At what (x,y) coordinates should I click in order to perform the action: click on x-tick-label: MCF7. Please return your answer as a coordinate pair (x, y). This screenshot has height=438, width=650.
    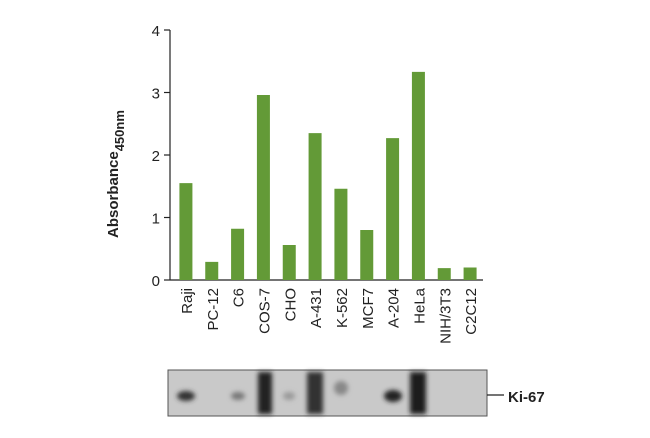
    Looking at the image, I should click on (368, 308).